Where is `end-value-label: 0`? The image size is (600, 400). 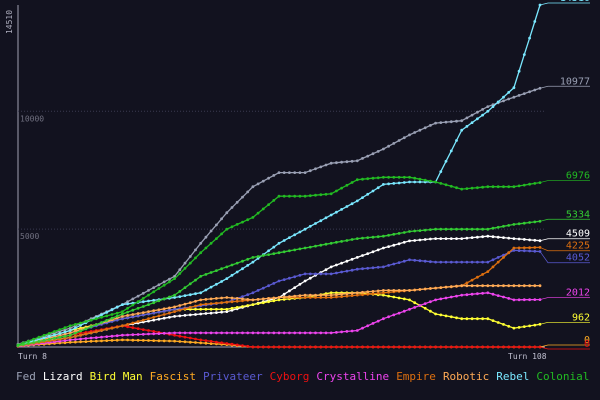
end-value-label: 0 is located at coordinates (587, 344).